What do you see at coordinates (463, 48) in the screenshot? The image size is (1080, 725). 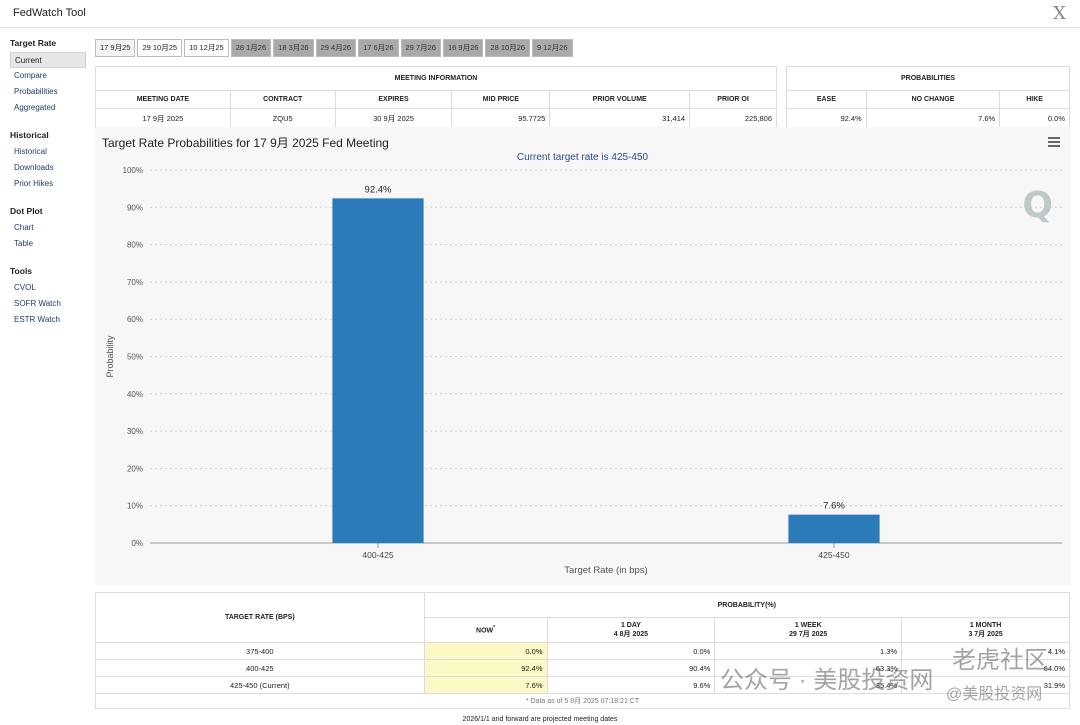 I see `meeting-tab: 16 9月26` at bounding box center [463, 48].